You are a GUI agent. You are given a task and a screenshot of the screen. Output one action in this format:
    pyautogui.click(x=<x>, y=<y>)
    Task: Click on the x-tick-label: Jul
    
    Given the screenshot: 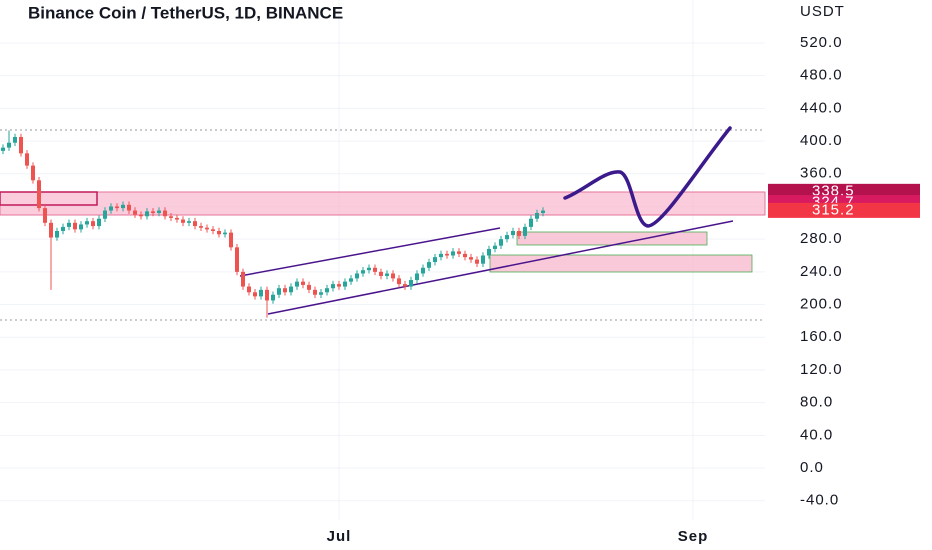 What is the action you would take?
    pyautogui.click(x=339, y=536)
    